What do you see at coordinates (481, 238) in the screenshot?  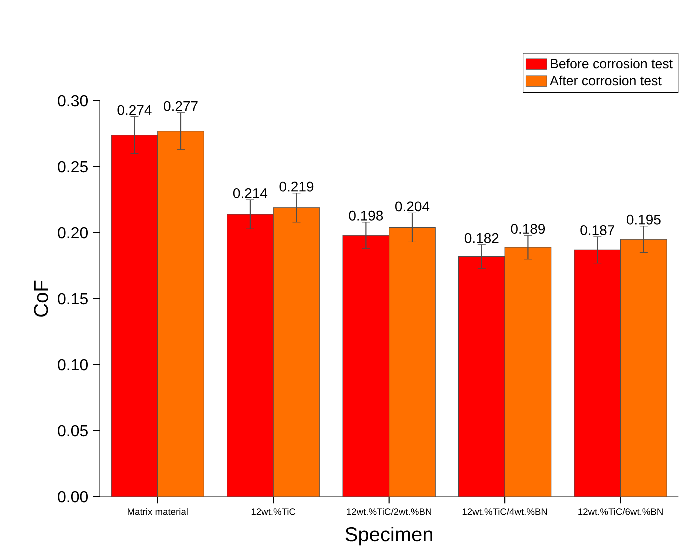 I see `data-label: 0.182` at bounding box center [481, 238].